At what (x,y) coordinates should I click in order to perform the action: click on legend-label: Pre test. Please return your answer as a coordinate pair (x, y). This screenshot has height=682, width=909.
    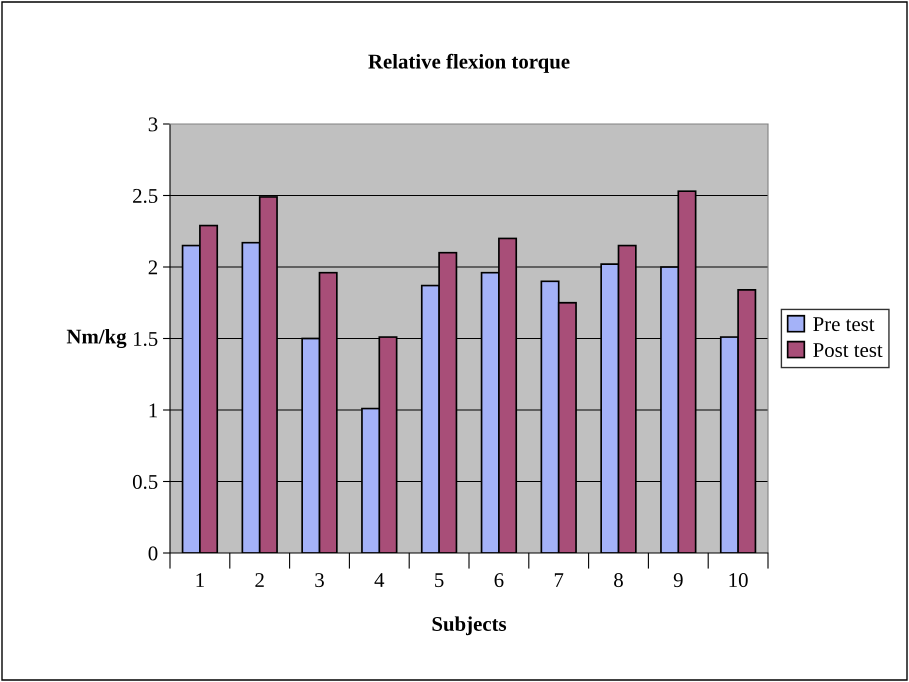
    Looking at the image, I should click on (843, 324).